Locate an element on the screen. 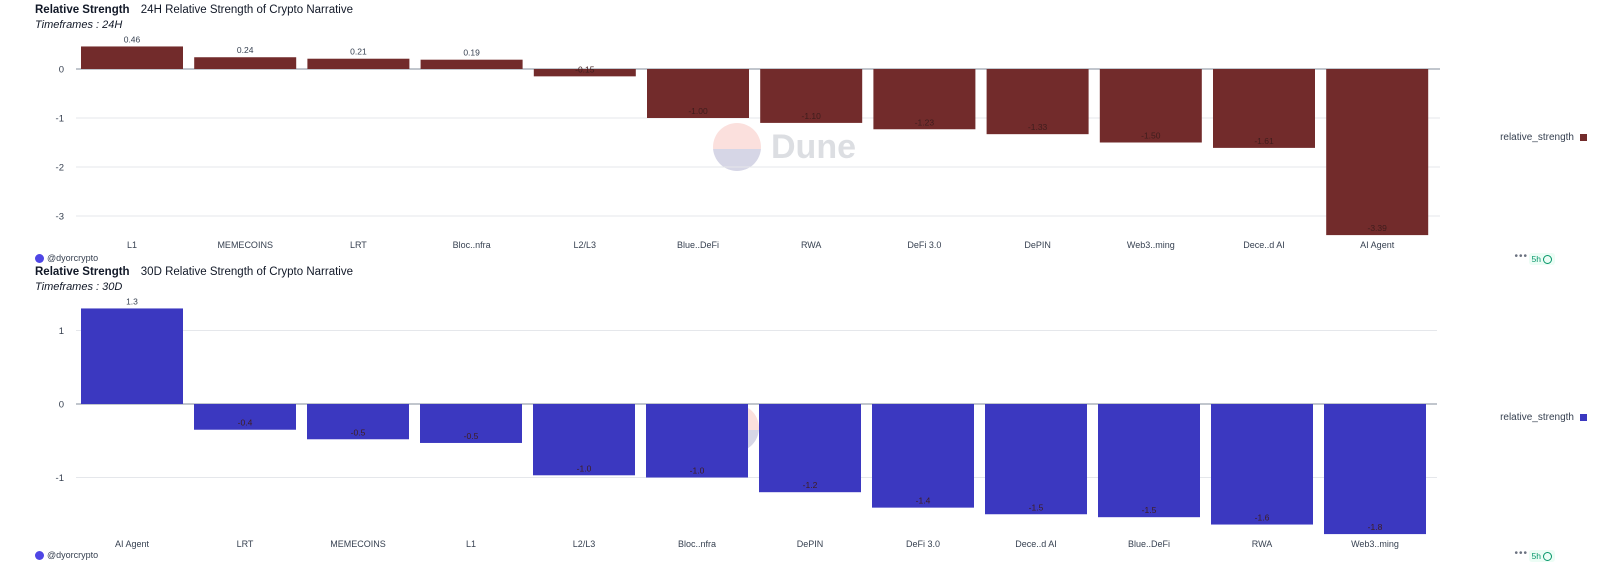 This screenshot has height=586, width=1623. x-tick-label: AI Agent is located at coordinates (1377, 245).